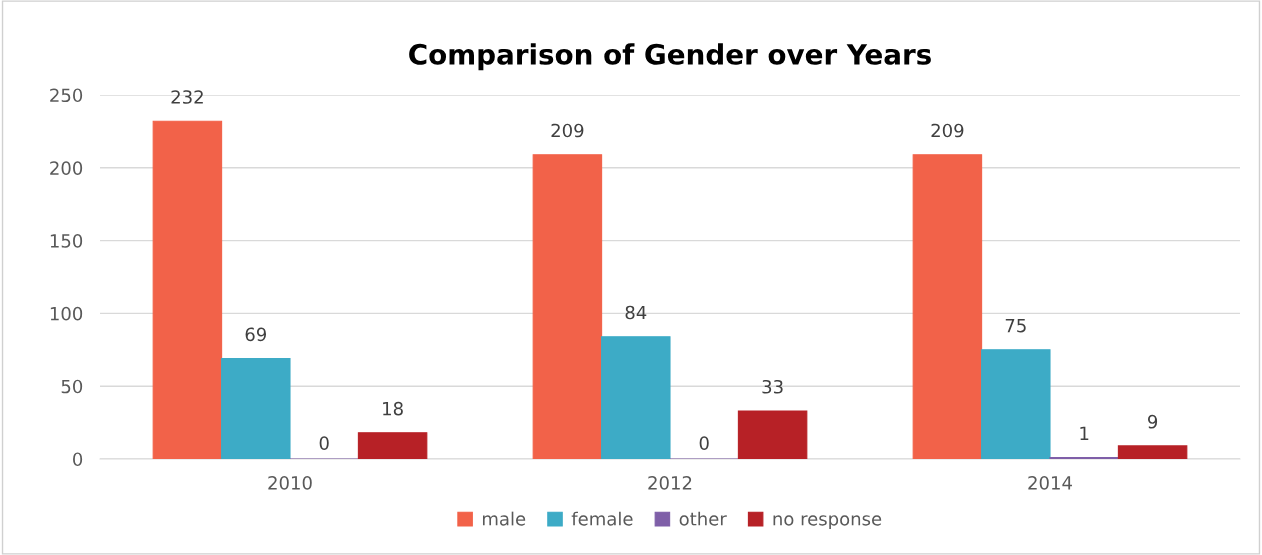  I want to click on data-label: 18, so click(393, 408).